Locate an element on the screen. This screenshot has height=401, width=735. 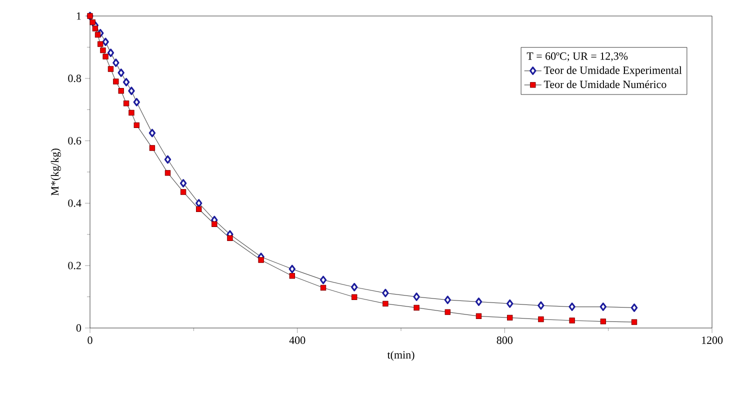
x-tick-label: 800 is located at coordinates (504, 340).